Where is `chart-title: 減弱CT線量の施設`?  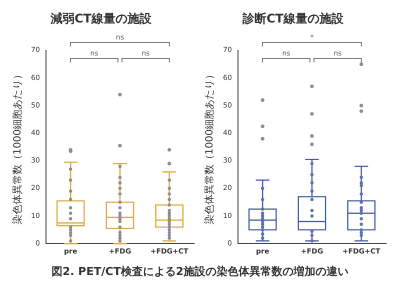
chart-title: 減弱CT線量の施設 is located at coordinates (101, 18).